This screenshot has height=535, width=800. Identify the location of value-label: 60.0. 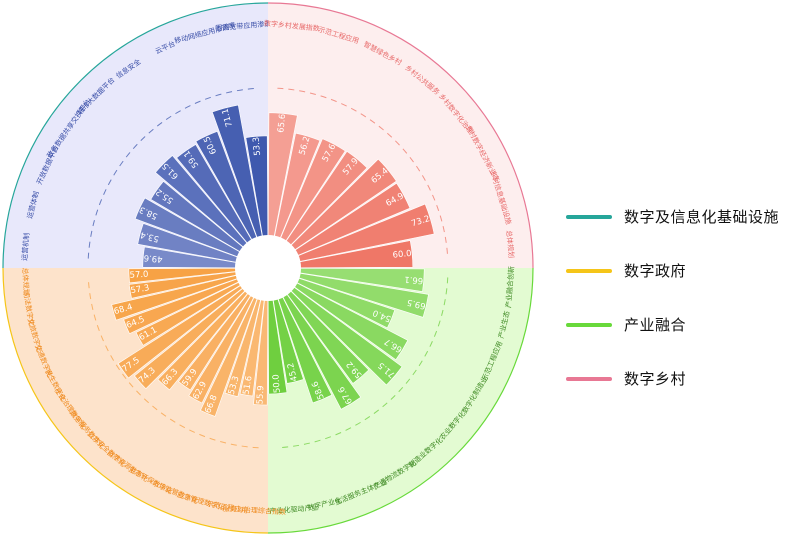
(402, 255).